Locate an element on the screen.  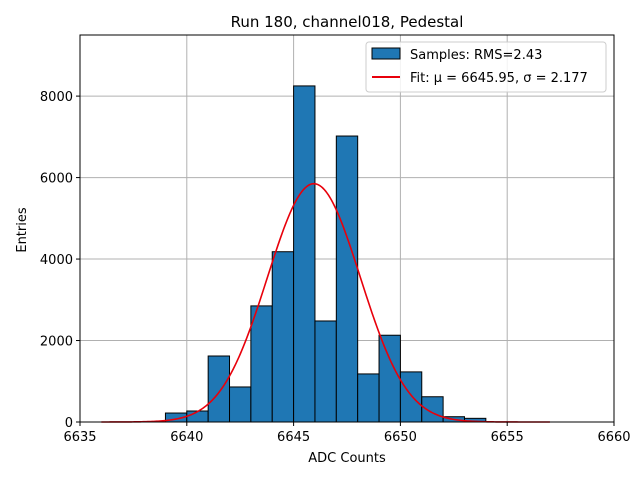
x-tick-label: 6635 is located at coordinates (79, 437).